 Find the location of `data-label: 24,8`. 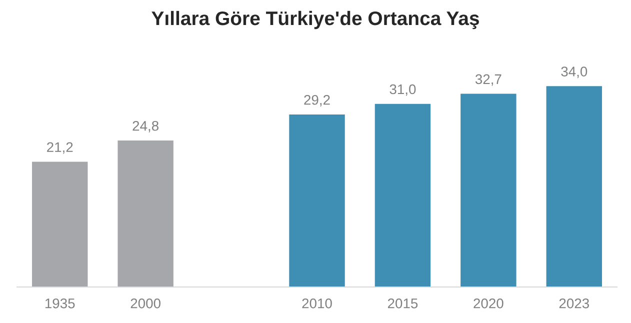

data-label: 24,8 is located at coordinates (145, 126).